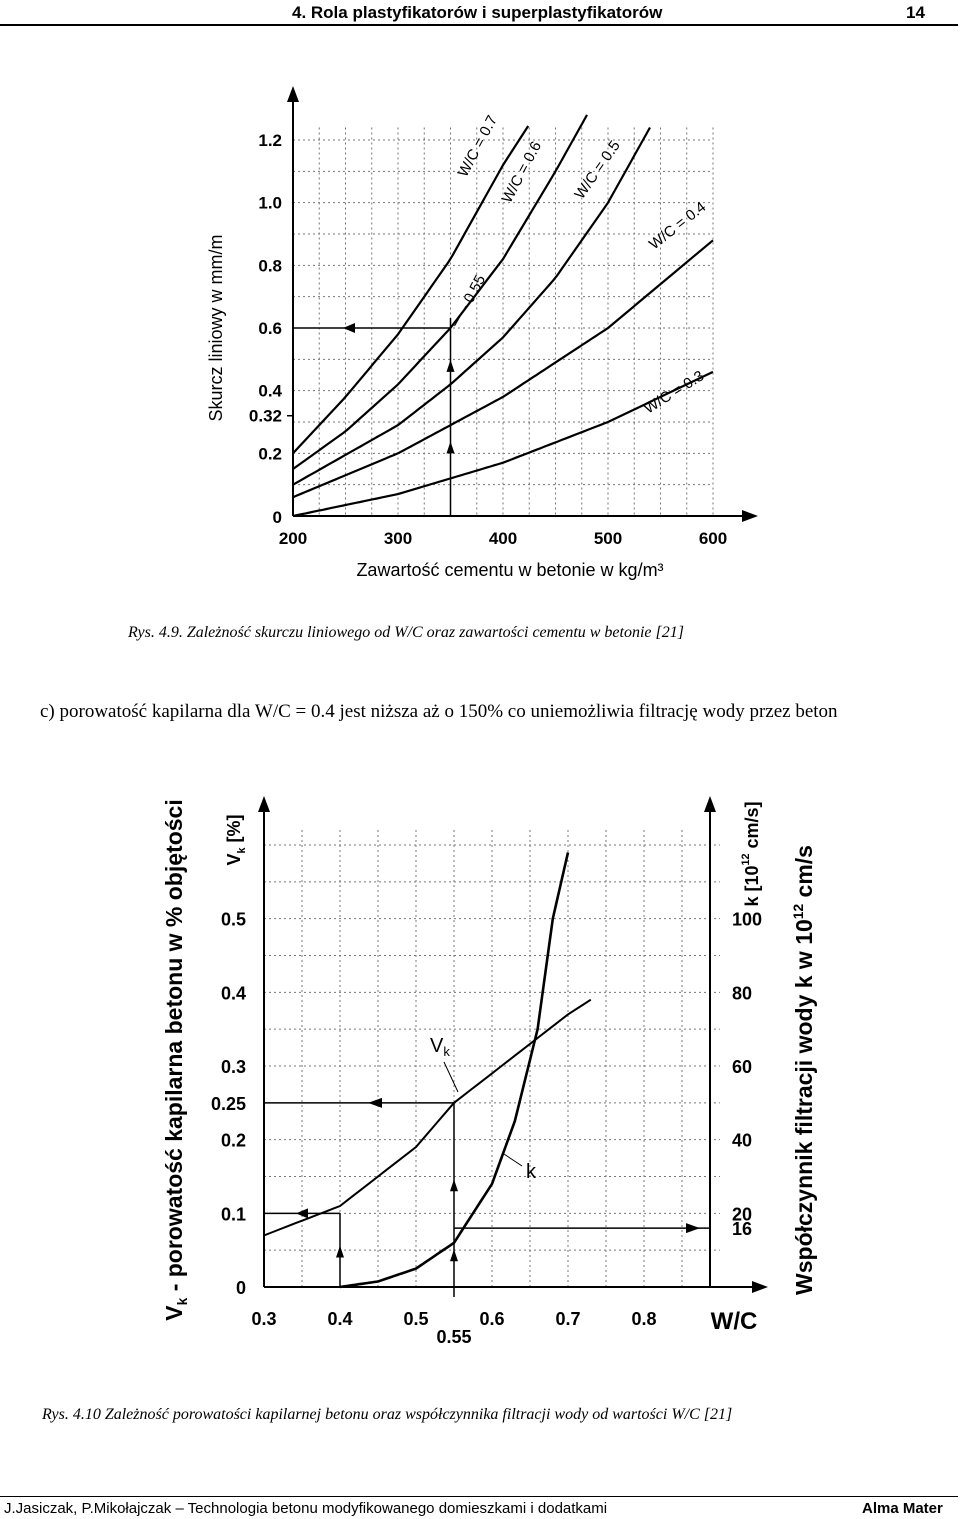  Describe the element at coordinates (597, 170) in the screenshot. I see `series-label: W/C = 0.5` at that location.